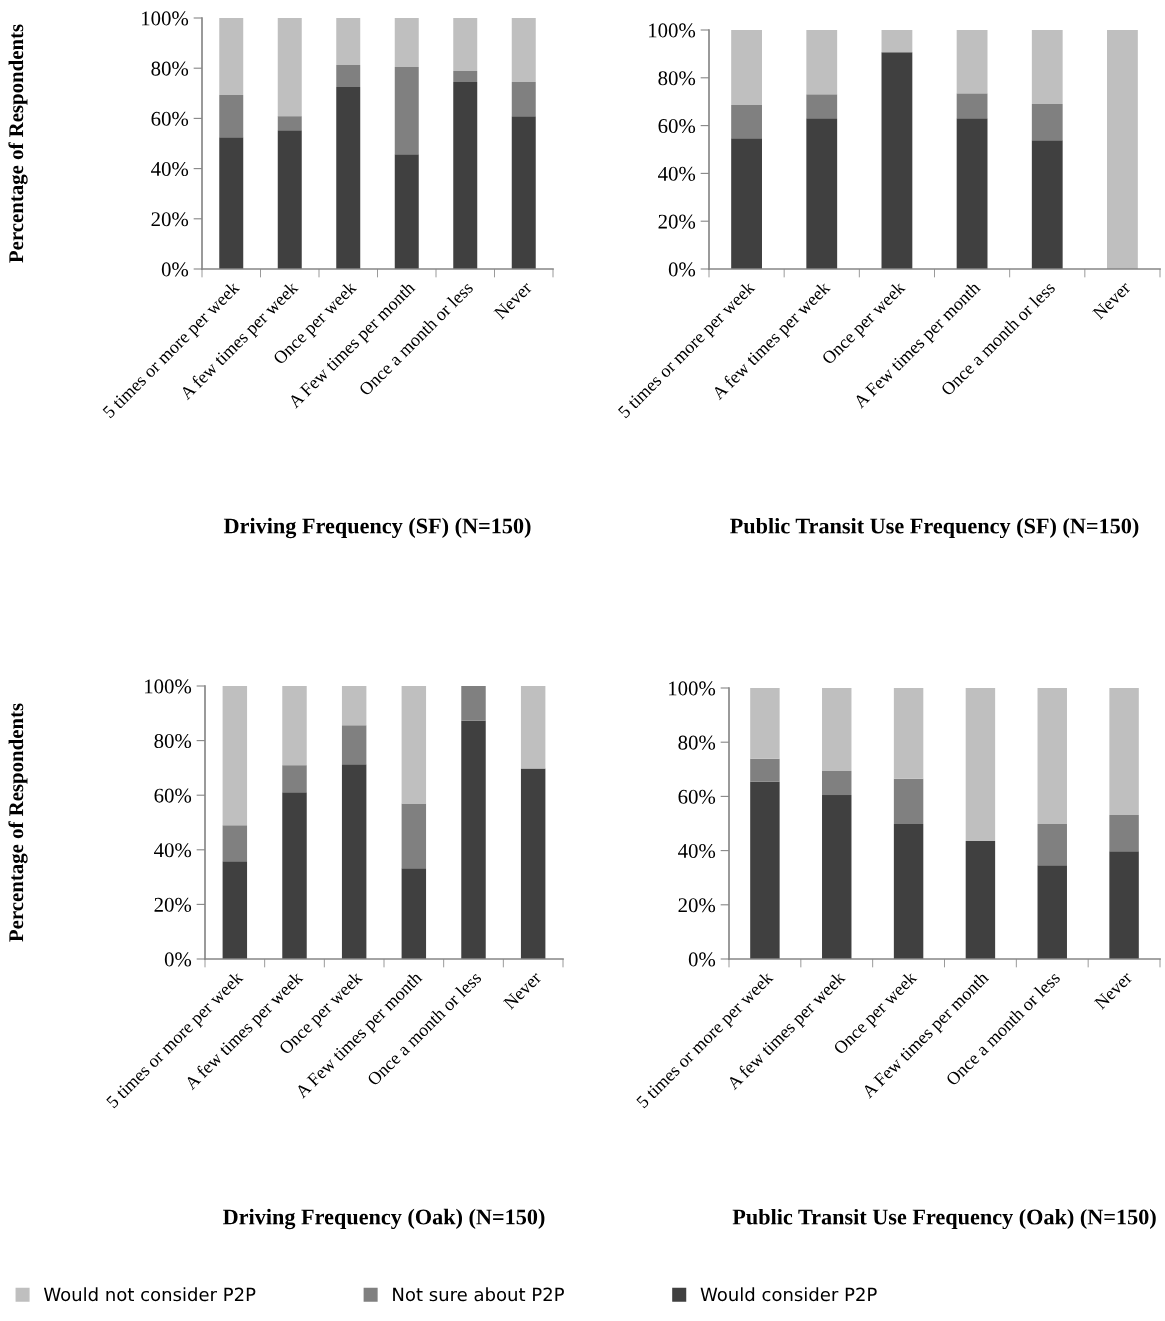  What do you see at coordinates (788, 1294) in the screenshot?
I see `legend-label: Would consider P2P` at bounding box center [788, 1294].